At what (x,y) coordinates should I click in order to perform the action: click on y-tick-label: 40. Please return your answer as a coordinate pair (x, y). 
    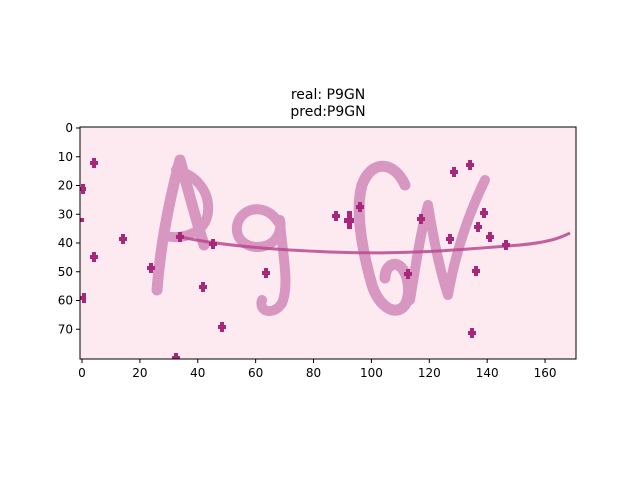
    Looking at the image, I should click on (65, 243).